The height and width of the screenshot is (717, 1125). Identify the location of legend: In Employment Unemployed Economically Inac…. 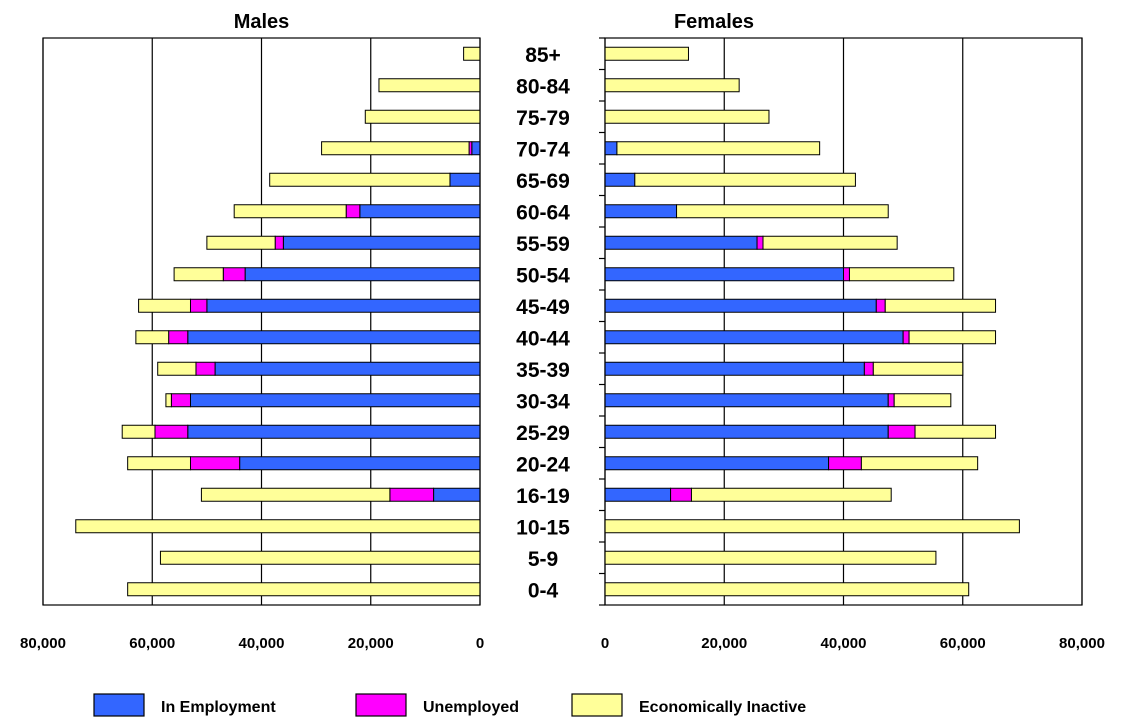
(449, 705).